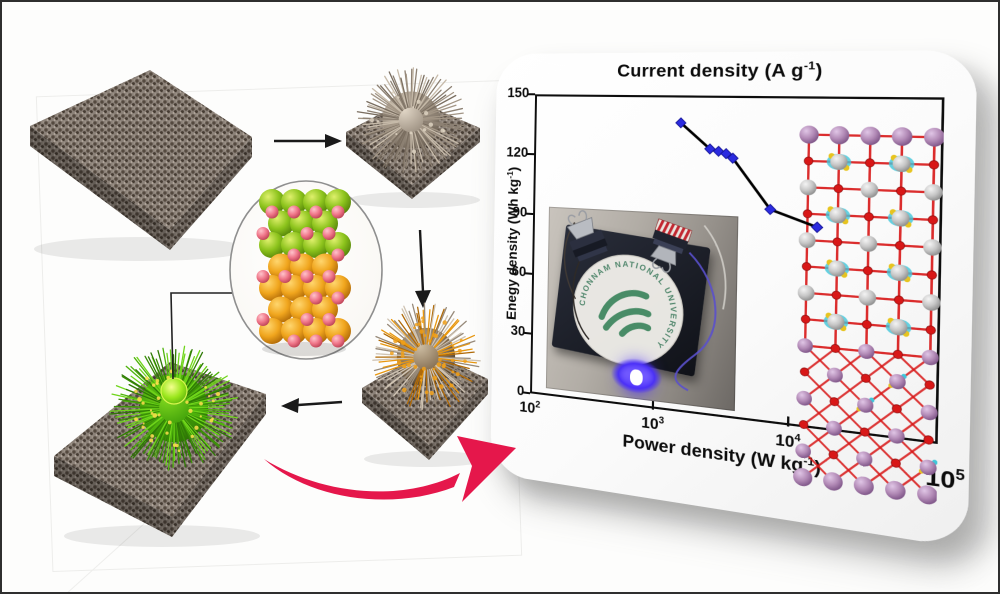 The height and width of the screenshot is (594, 1000). What do you see at coordinates (141, 165) in the screenshot?
I see `nickel-foam-slab` at bounding box center [141, 165].